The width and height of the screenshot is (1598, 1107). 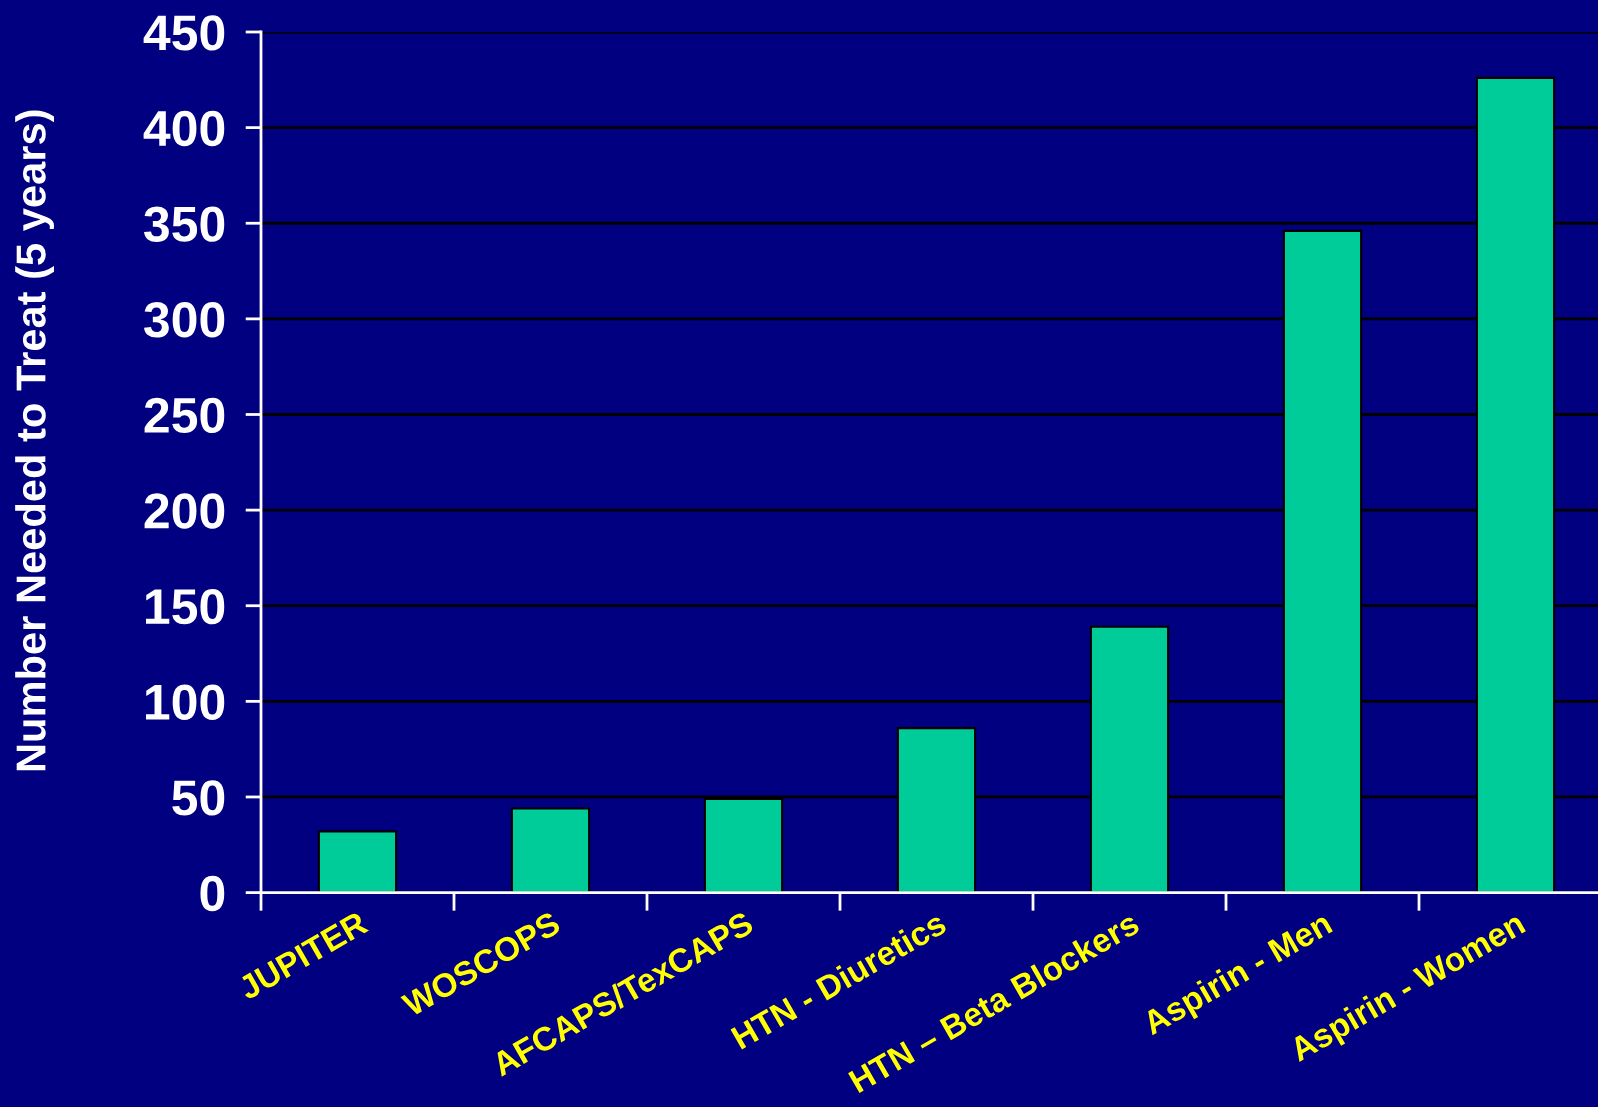 What do you see at coordinates (185, 606) in the screenshot?
I see `y-tick-label: 150` at bounding box center [185, 606].